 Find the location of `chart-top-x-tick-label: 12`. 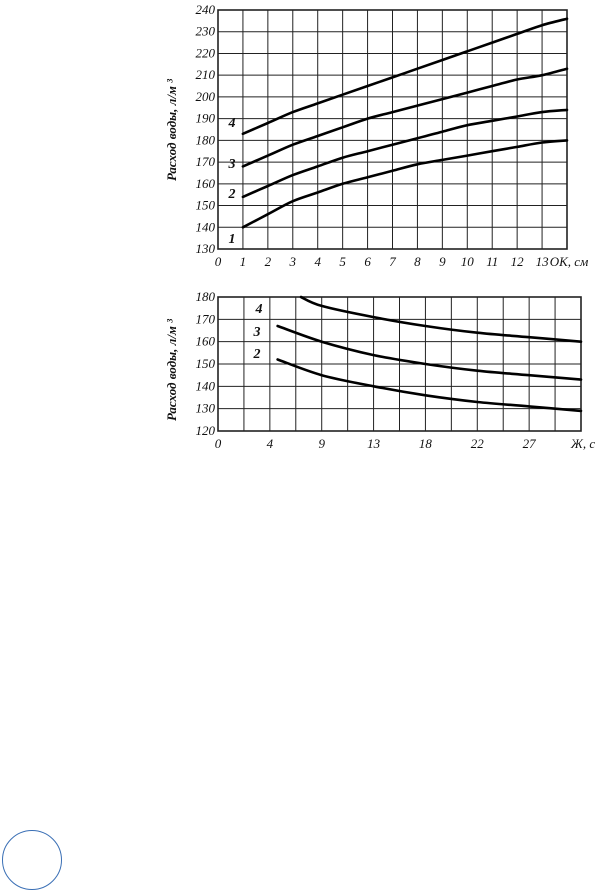

chart-top-x-tick-label: 12 is located at coordinates (518, 261).